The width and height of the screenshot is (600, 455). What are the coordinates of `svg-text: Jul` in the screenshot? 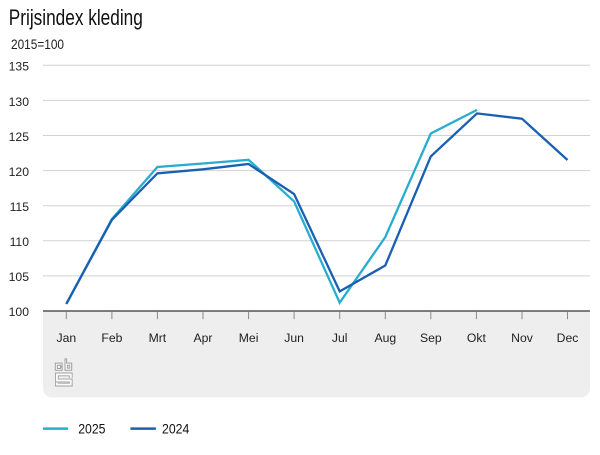 It's located at (340, 338).